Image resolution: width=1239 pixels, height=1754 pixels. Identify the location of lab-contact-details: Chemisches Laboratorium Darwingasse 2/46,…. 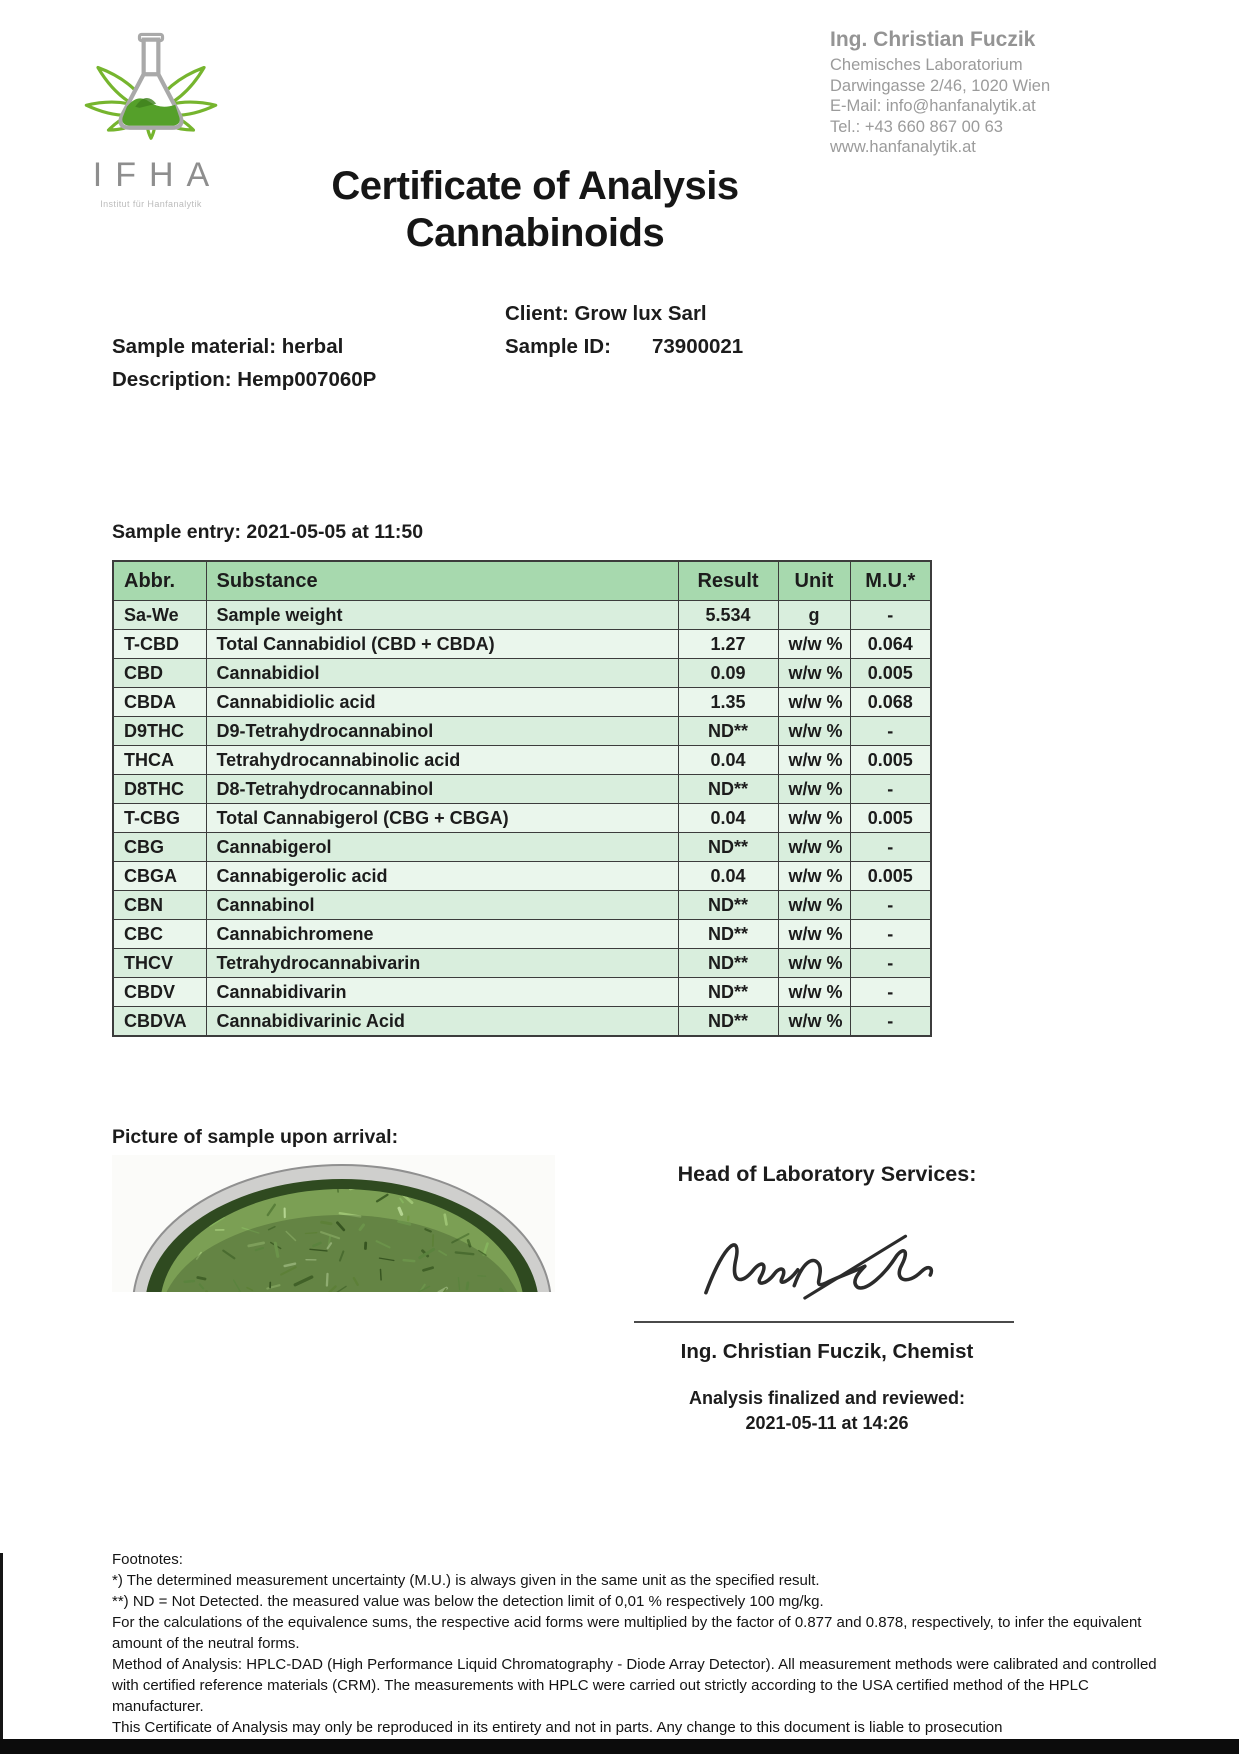
(940, 106).